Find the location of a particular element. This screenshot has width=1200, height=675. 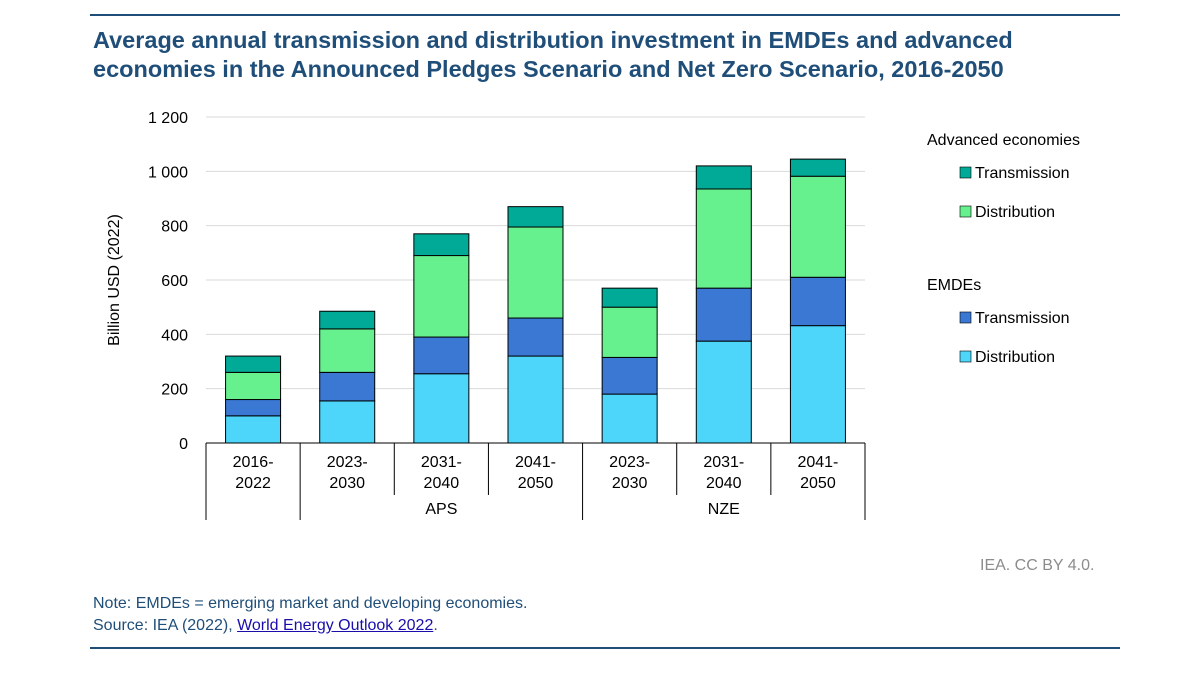

group-label: NZE is located at coordinates (724, 509).